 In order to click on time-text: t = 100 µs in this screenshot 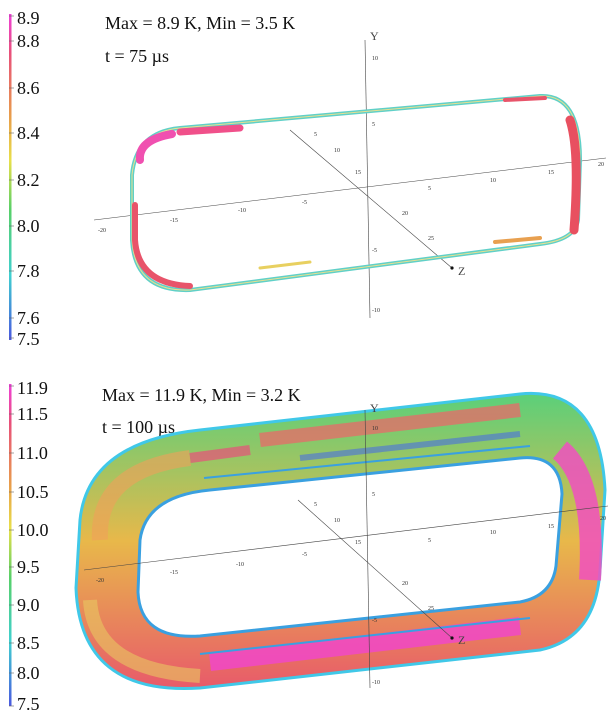, I will do `click(138, 427)`.